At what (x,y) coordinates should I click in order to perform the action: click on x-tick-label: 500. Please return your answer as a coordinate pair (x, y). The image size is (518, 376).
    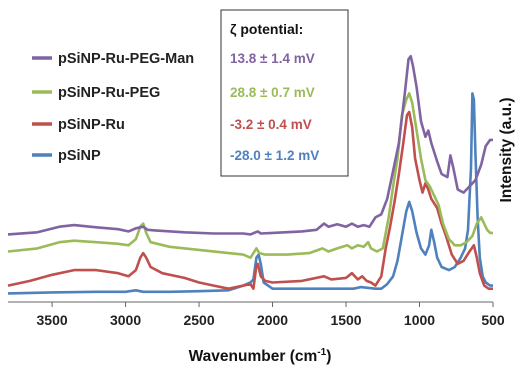
    Looking at the image, I should click on (493, 320).